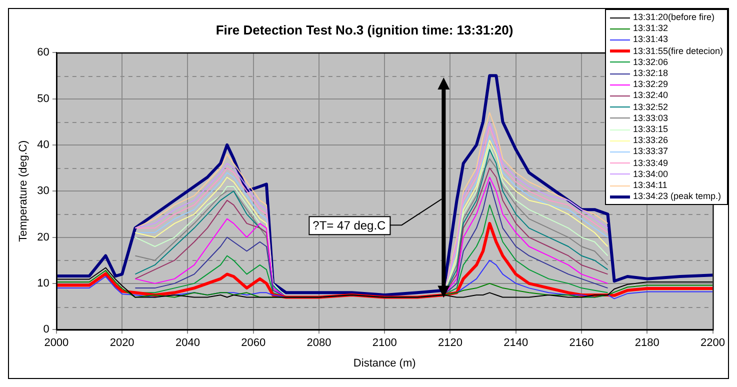 Image resolution: width=737 pixels, height=387 pixels. Describe the element at coordinates (650, 74) in the screenshot. I see `legend-label: 13:32:18` at that location.